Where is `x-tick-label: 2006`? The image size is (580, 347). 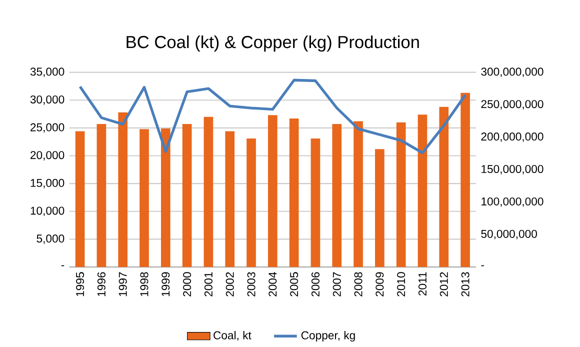 x-tick-label: 2006 is located at coordinates (315, 284).